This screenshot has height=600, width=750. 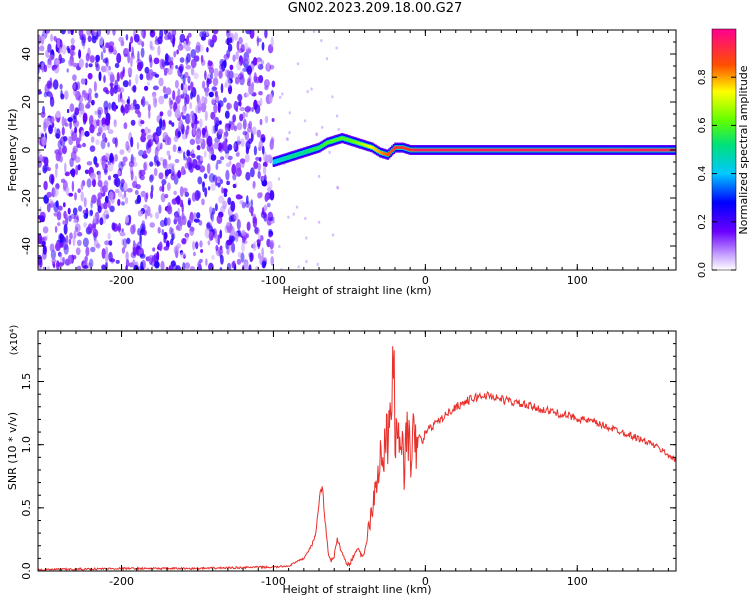 I want to click on x-tick-label: 100, so click(x=577, y=581).